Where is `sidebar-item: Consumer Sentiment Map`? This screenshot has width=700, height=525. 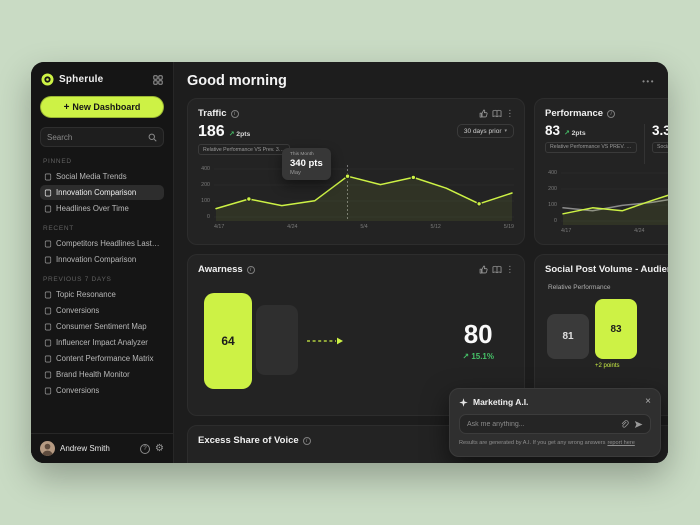 sidebar-item: Consumer Sentiment Map is located at coordinates (102, 326).